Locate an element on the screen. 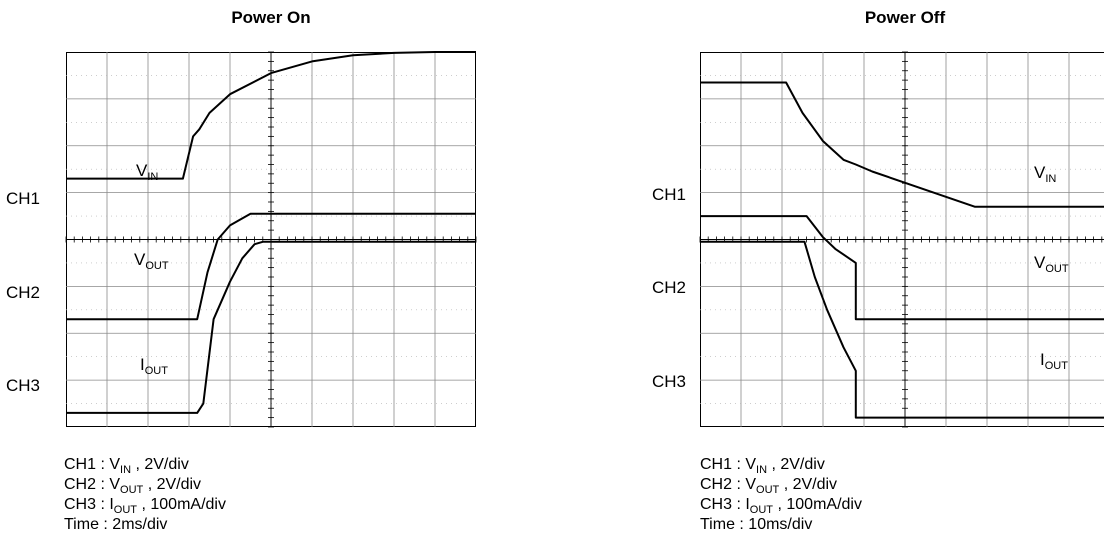 The width and height of the screenshot is (1104, 558). legend-row: Time : 2ms/div is located at coordinates (145, 525).